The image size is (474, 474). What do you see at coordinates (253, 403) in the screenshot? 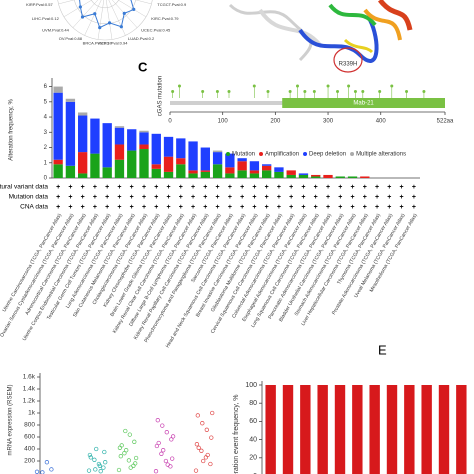
I see `y-tick-label: 80` at bounding box center [253, 403].